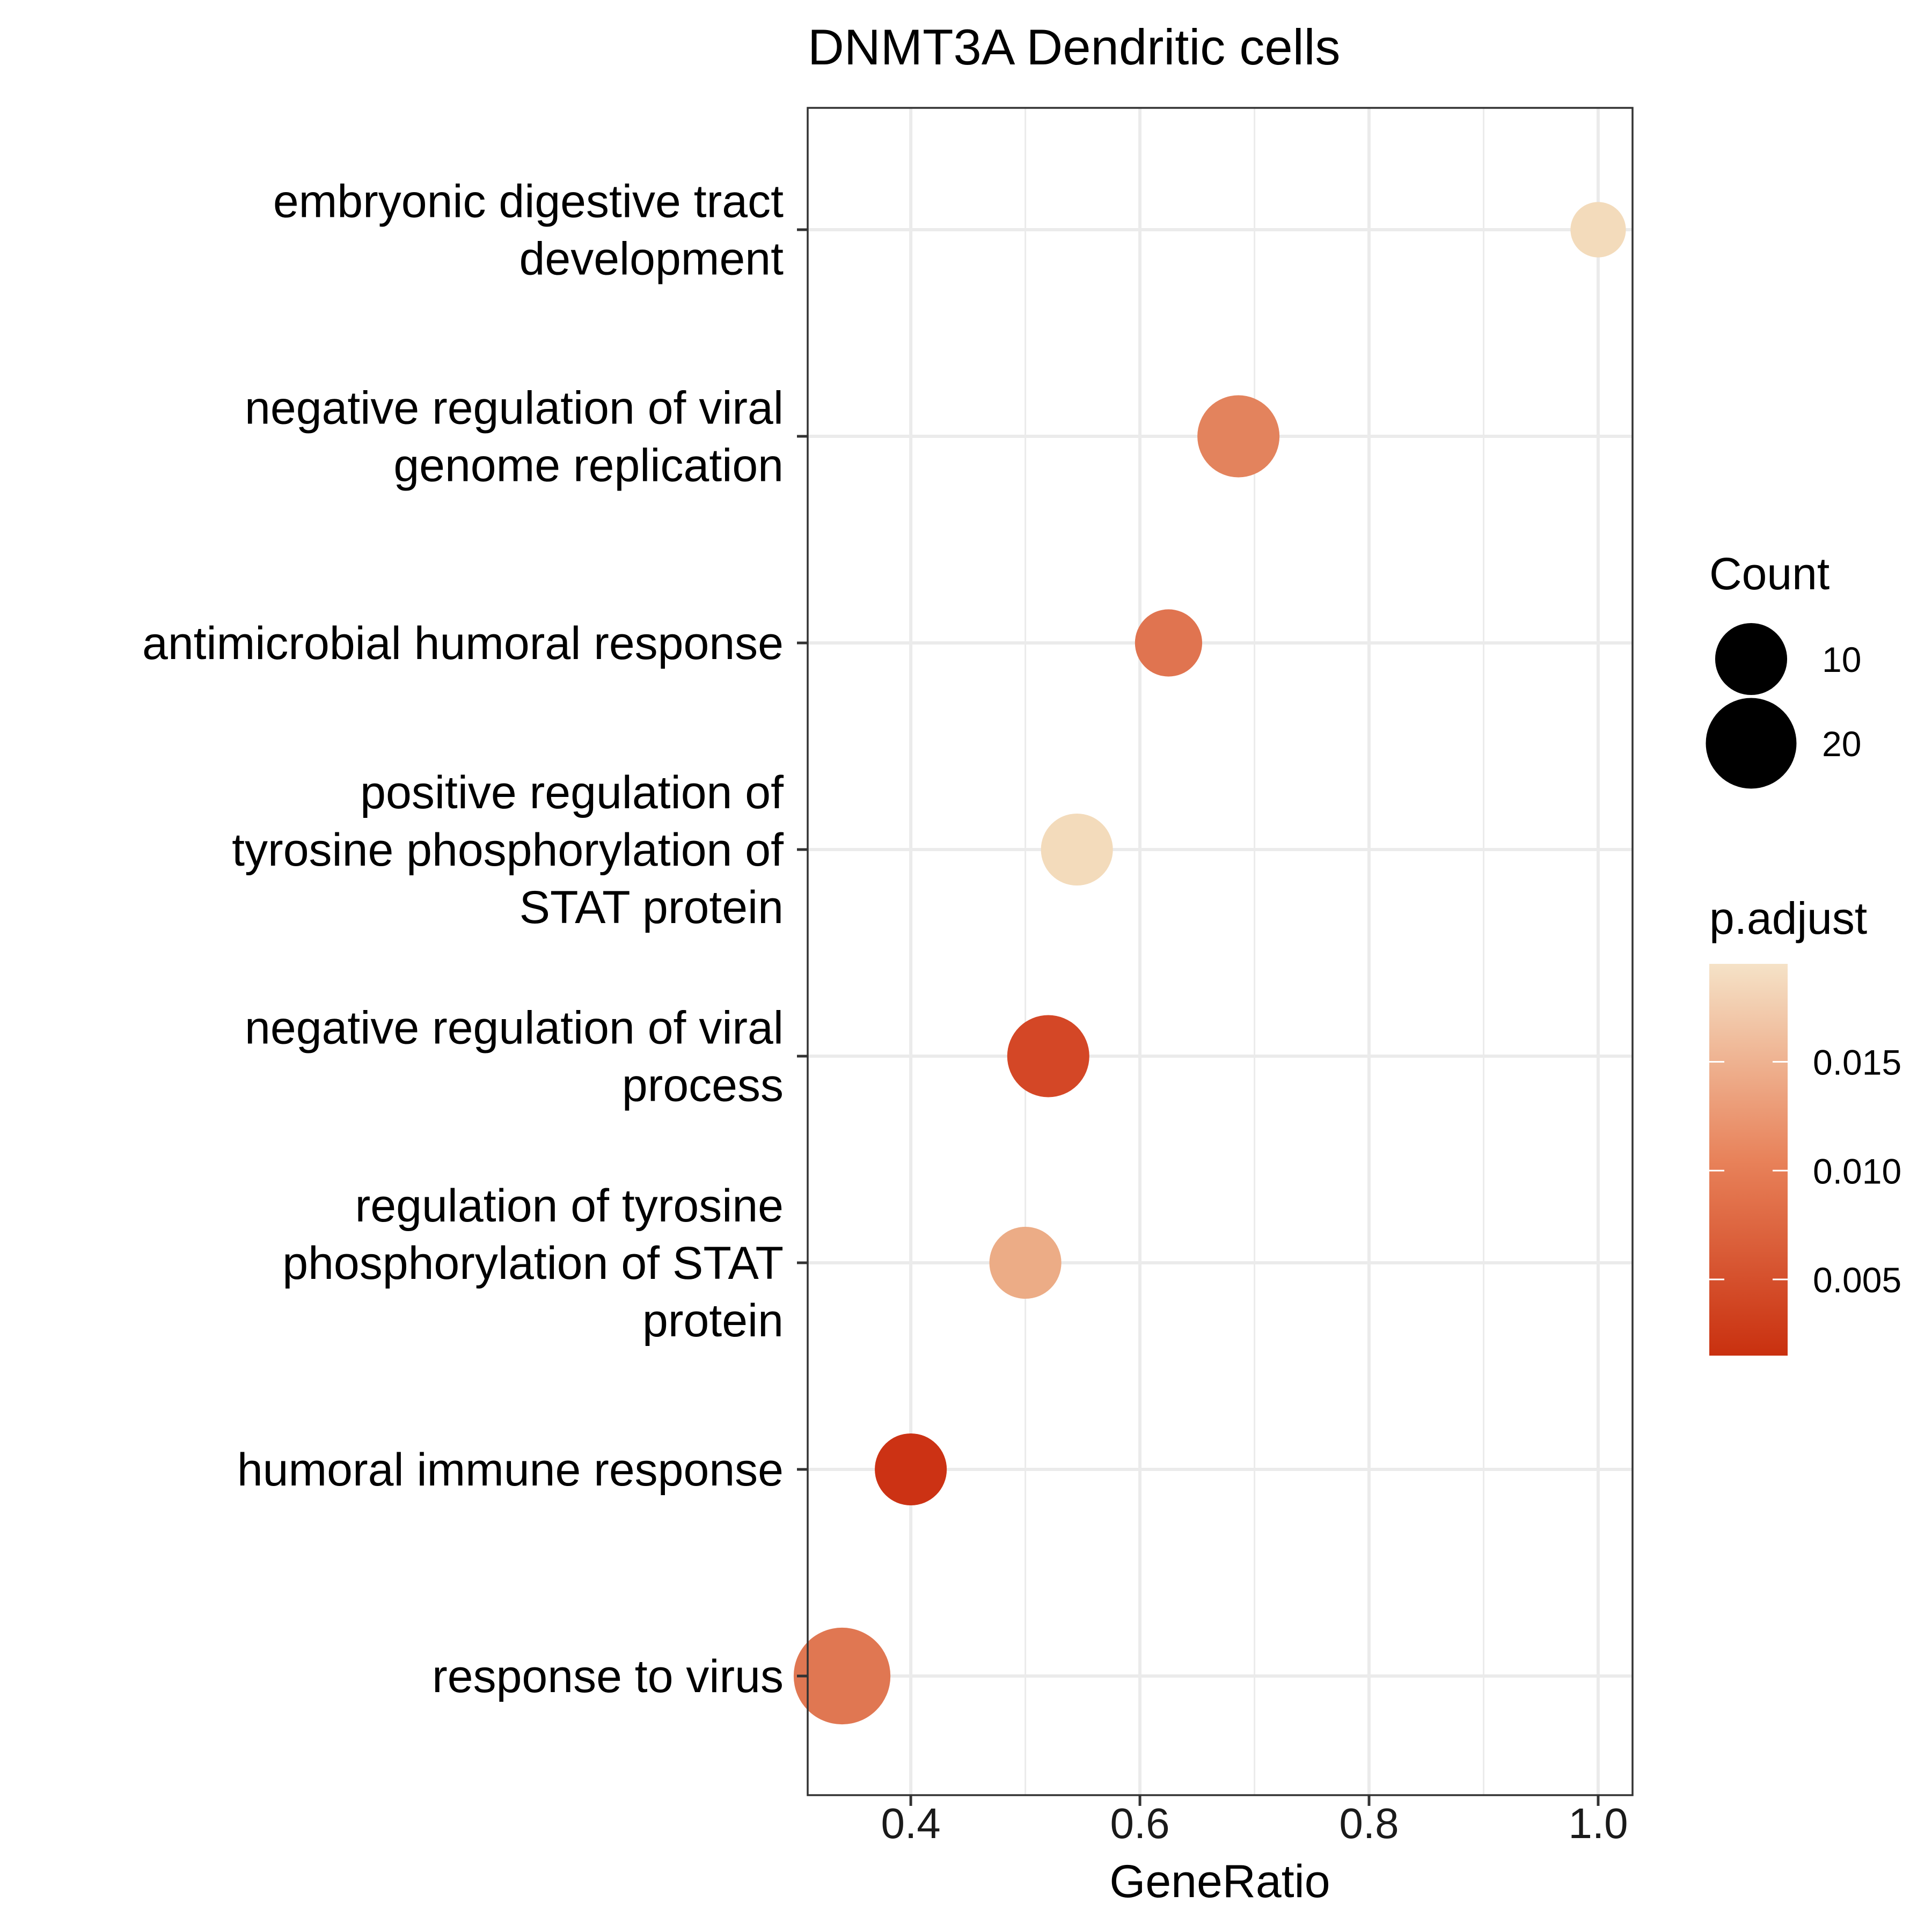 The height and width of the screenshot is (1932, 1932). Describe the element at coordinates (651, 259) in the screenshot. I see `y-tick-label: development` at that location.